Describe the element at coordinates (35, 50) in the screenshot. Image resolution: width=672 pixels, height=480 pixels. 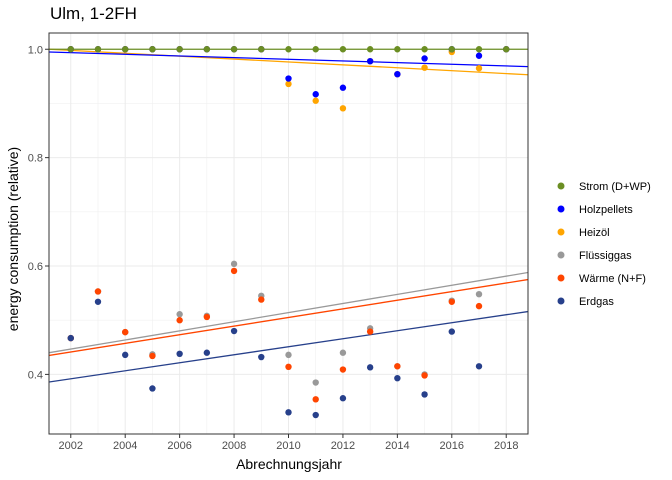
I see `y-tick-label: 1.0` at that location.